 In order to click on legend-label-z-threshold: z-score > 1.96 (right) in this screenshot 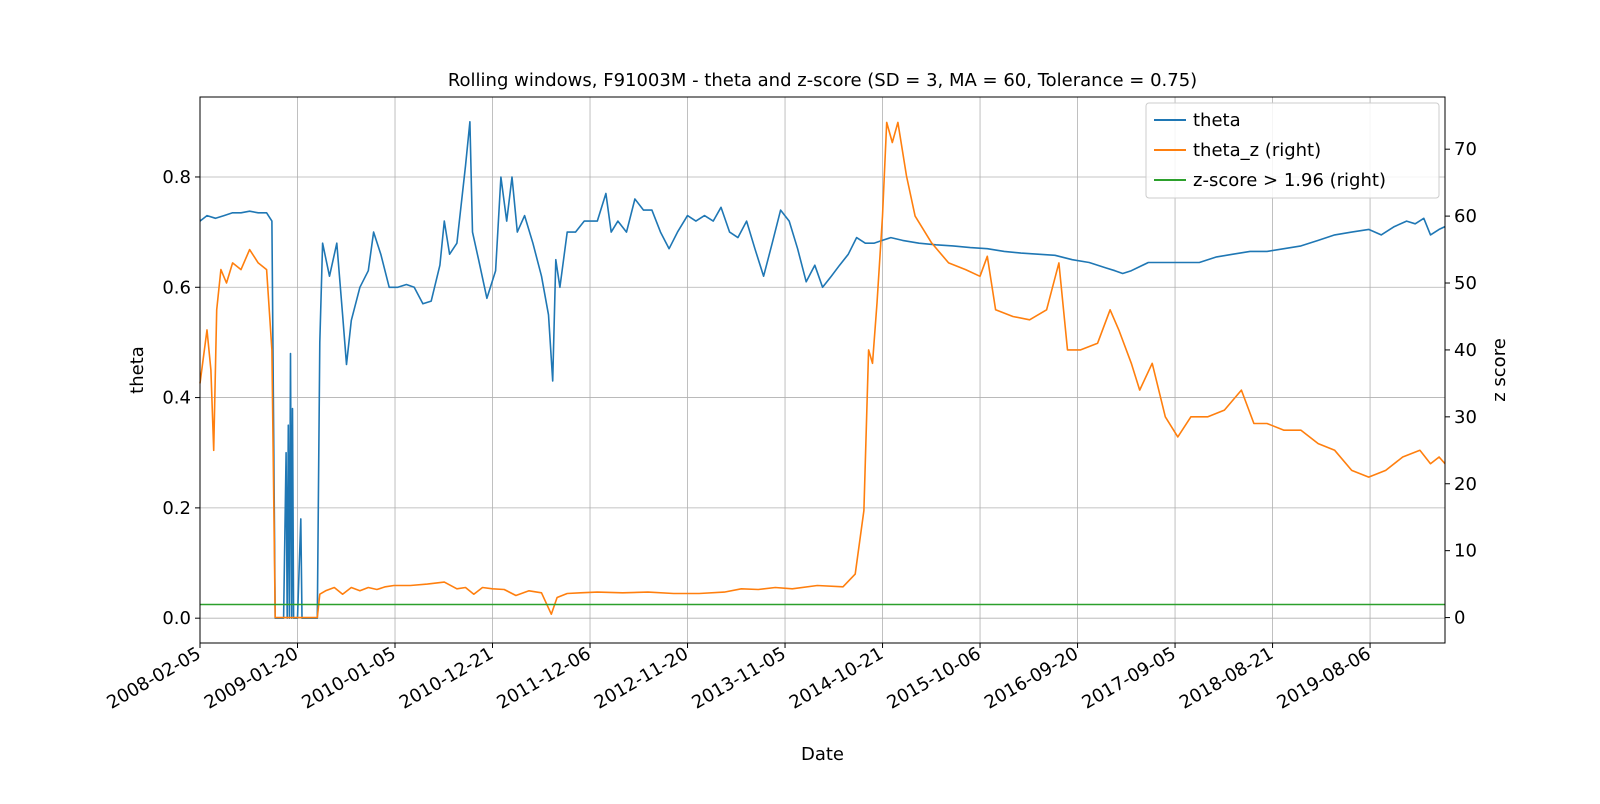, I will do `click(1289, 180)`.